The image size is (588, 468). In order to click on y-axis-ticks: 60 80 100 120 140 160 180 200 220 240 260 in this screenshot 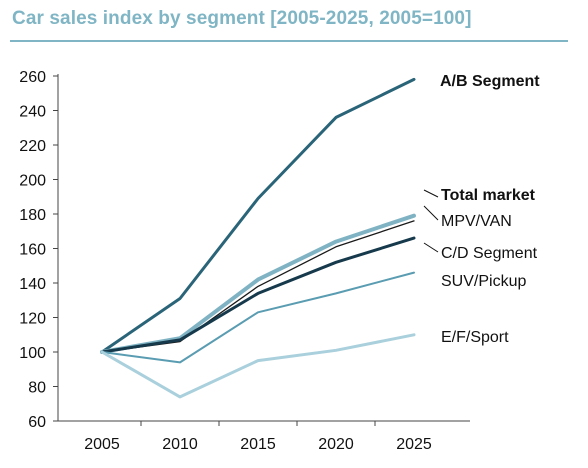, I will do `click(38, 250)`.